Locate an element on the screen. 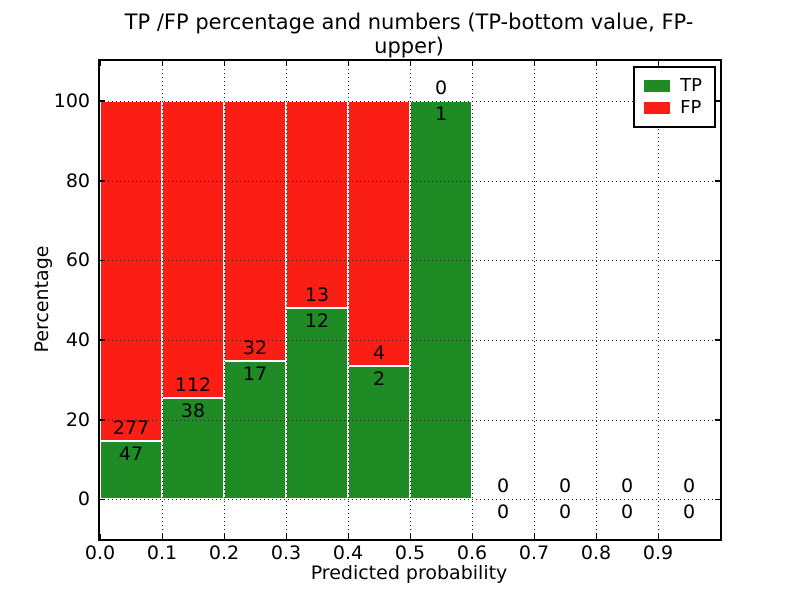 The height and width of the screenshot is (600, 800). x-axis-label: Predicted probability is located at coordinates (409, 573).